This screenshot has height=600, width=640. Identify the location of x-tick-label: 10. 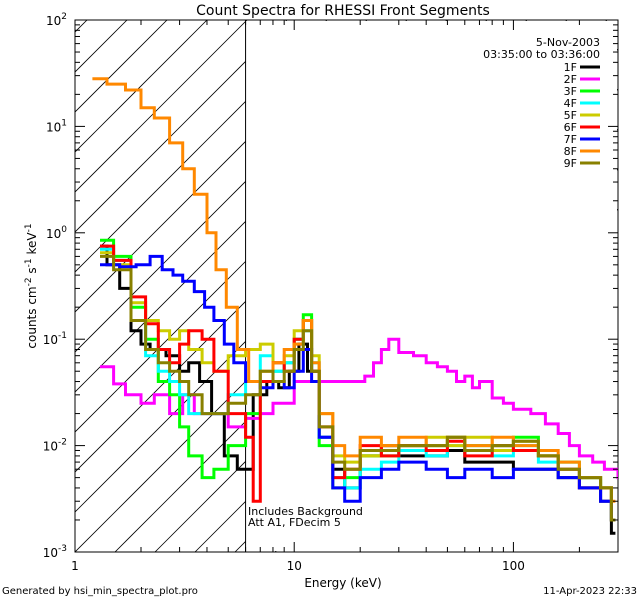
(294, 566).